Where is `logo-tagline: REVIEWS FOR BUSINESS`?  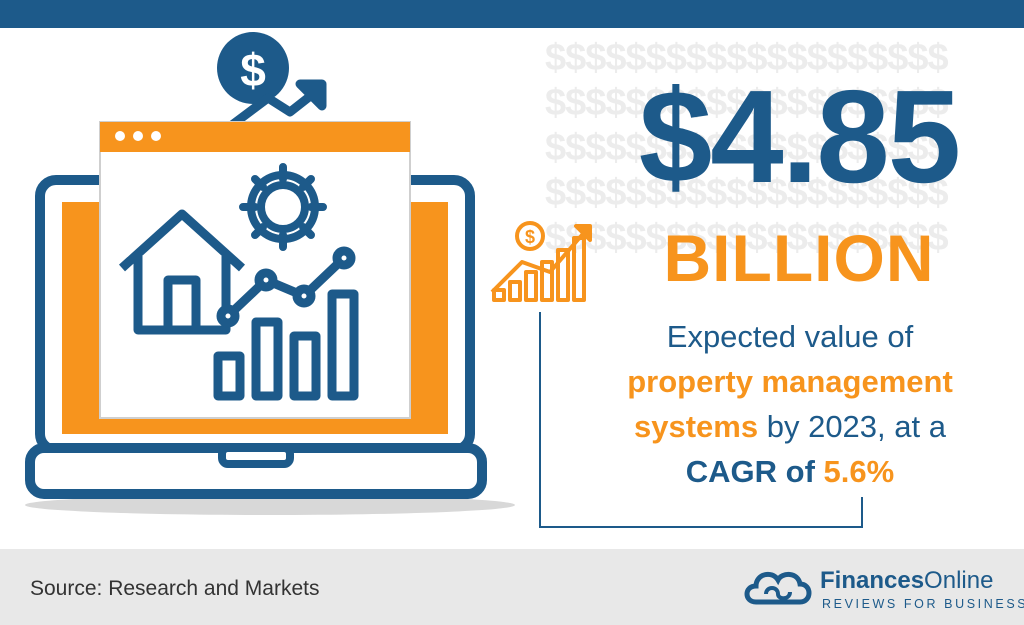 logo-tagline: REVIEWS FOR BUSINESS is located at coordinates (923, 604).